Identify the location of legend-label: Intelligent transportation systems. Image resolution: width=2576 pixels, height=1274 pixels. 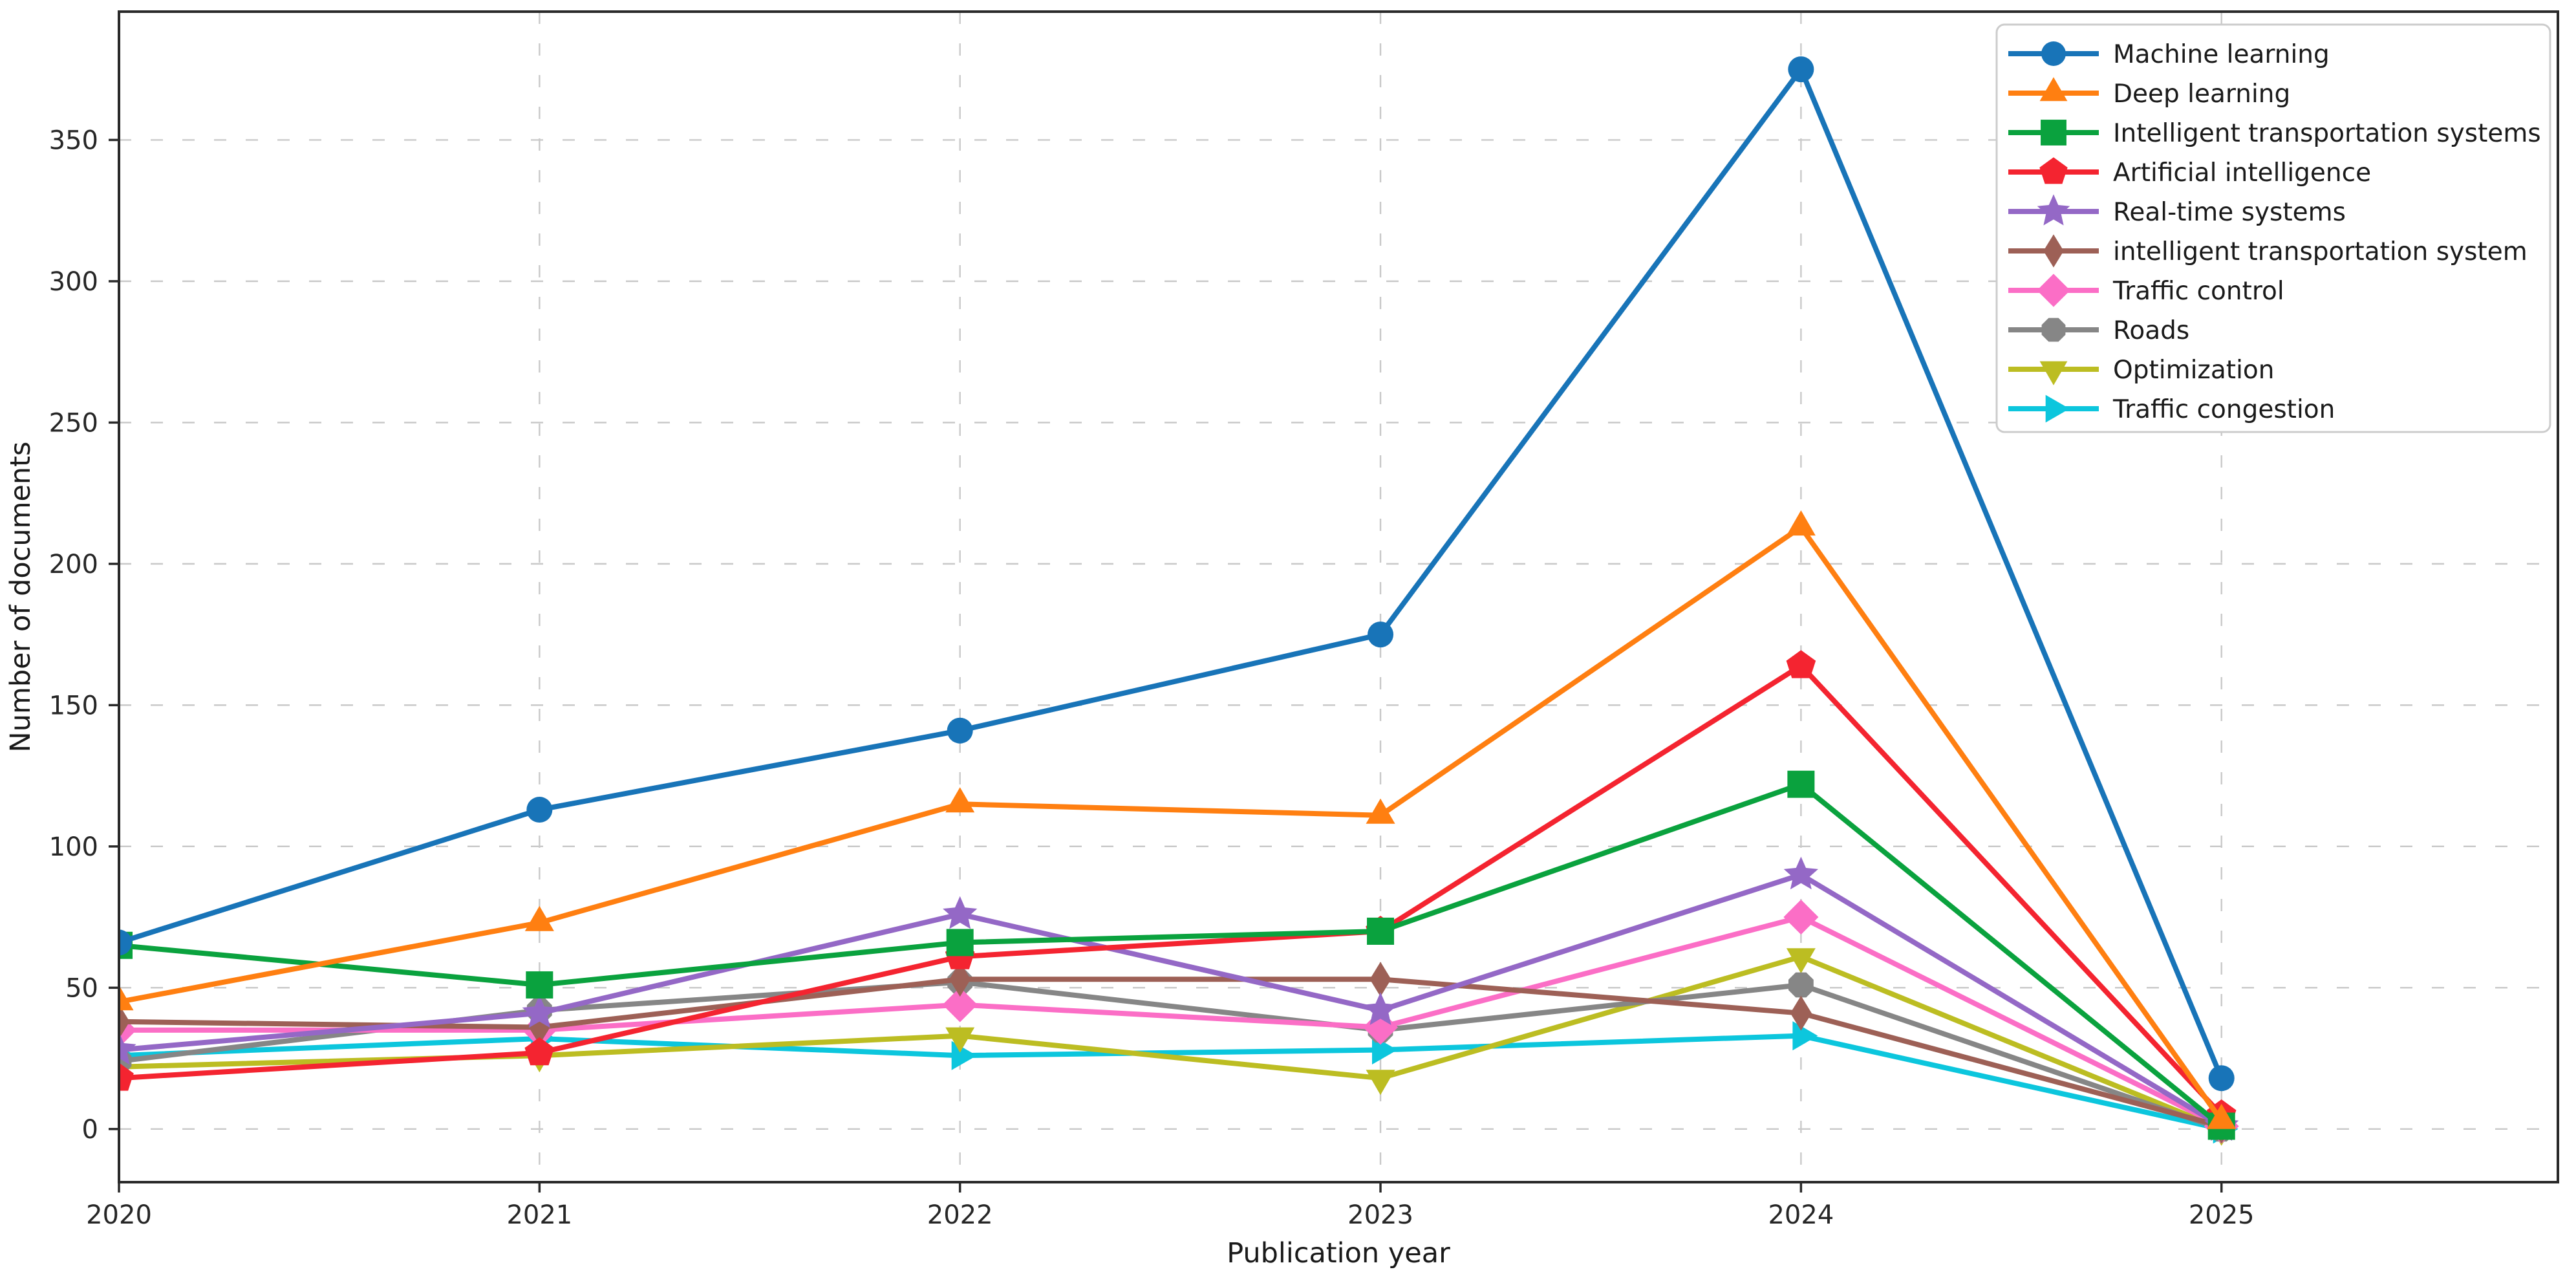
(2327, 133).